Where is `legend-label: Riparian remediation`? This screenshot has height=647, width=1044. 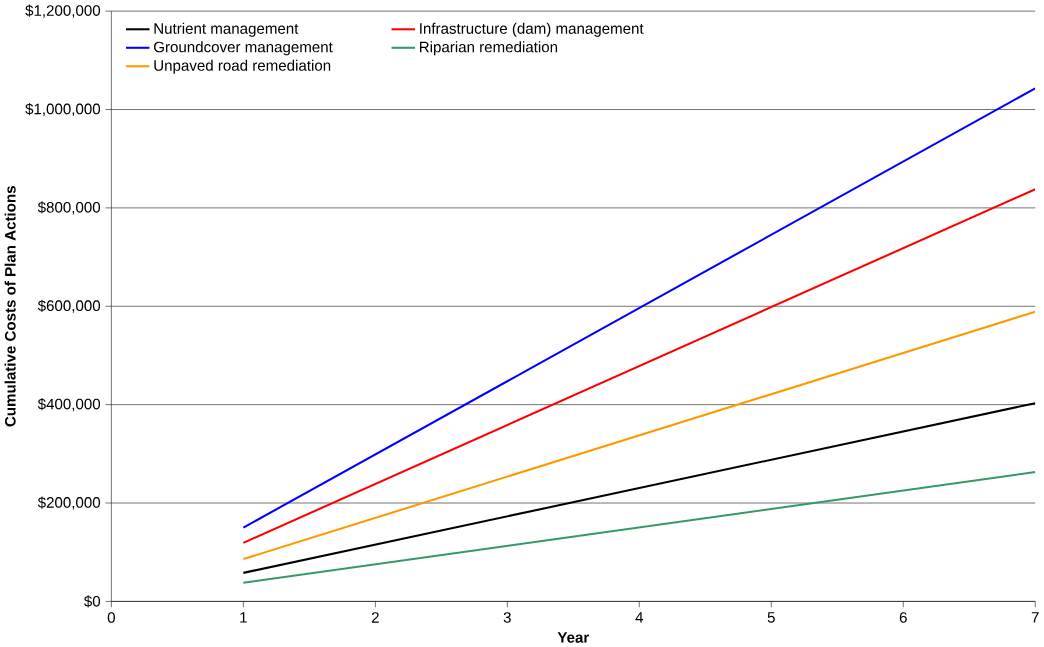
legend-label: Riparian remediation is located at coordinates (489, 48).